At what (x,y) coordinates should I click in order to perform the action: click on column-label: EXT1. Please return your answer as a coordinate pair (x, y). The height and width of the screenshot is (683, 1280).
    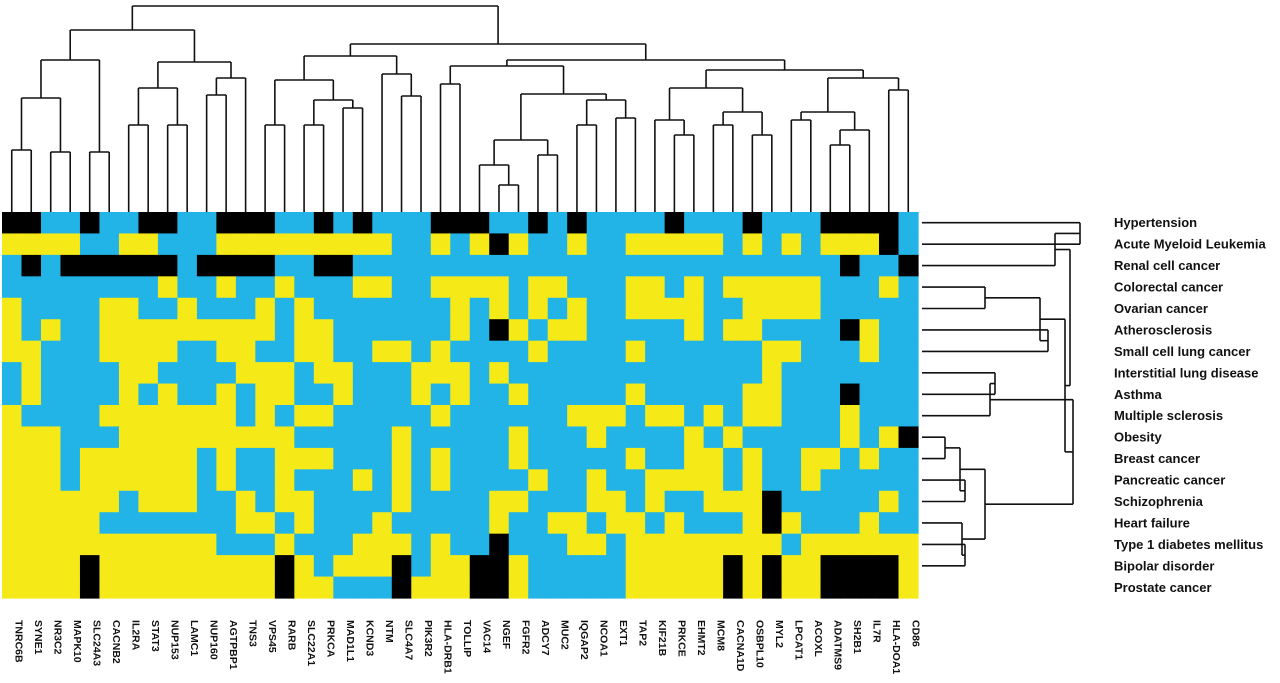
    Looking at the image, I should click on (623, 633).